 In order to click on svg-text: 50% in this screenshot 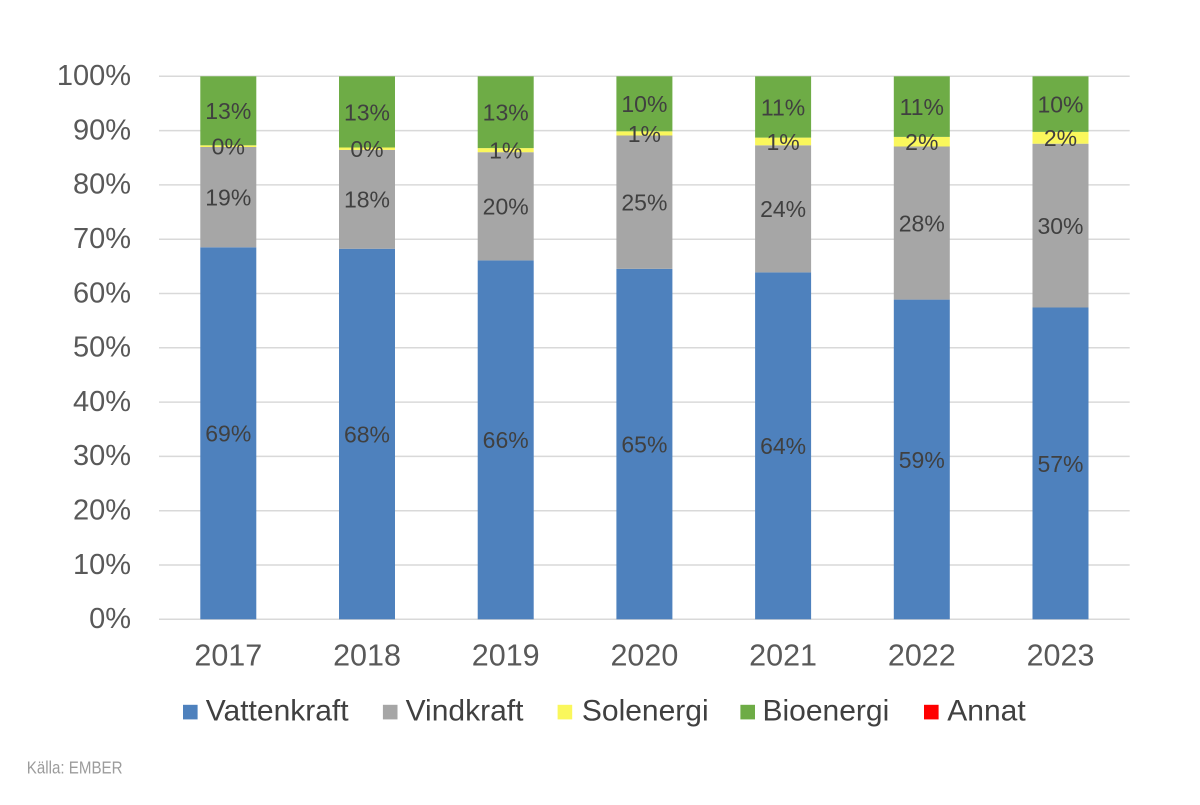, I will do `click(102, 348)`.